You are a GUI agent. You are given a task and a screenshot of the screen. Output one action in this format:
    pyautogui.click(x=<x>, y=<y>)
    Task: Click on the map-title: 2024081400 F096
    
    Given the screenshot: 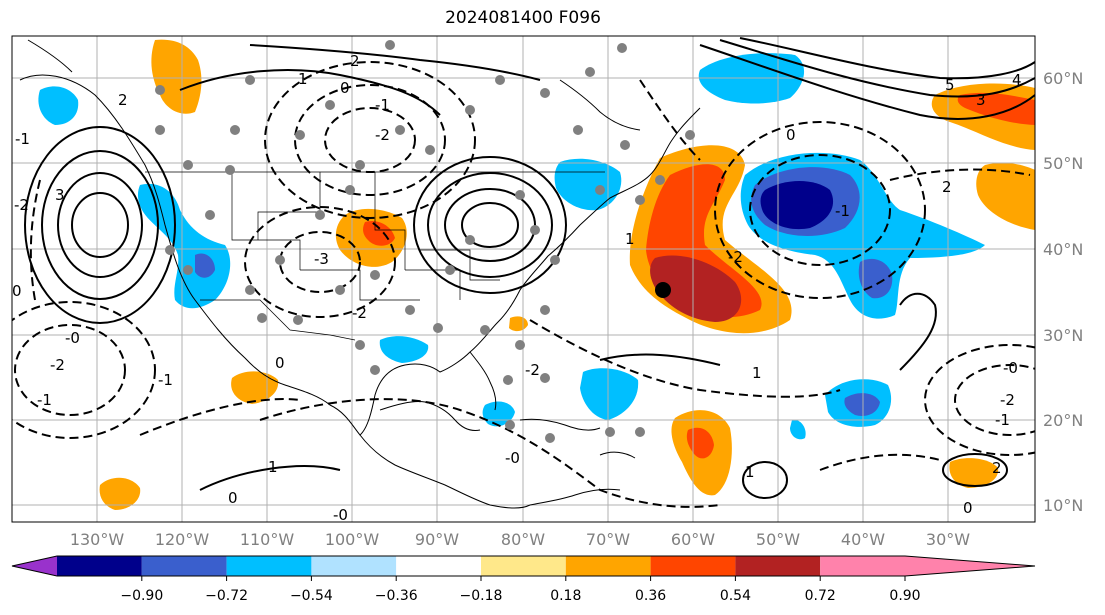 What is the action you would take?
    pyautogui.click(x=523, y=18)
    